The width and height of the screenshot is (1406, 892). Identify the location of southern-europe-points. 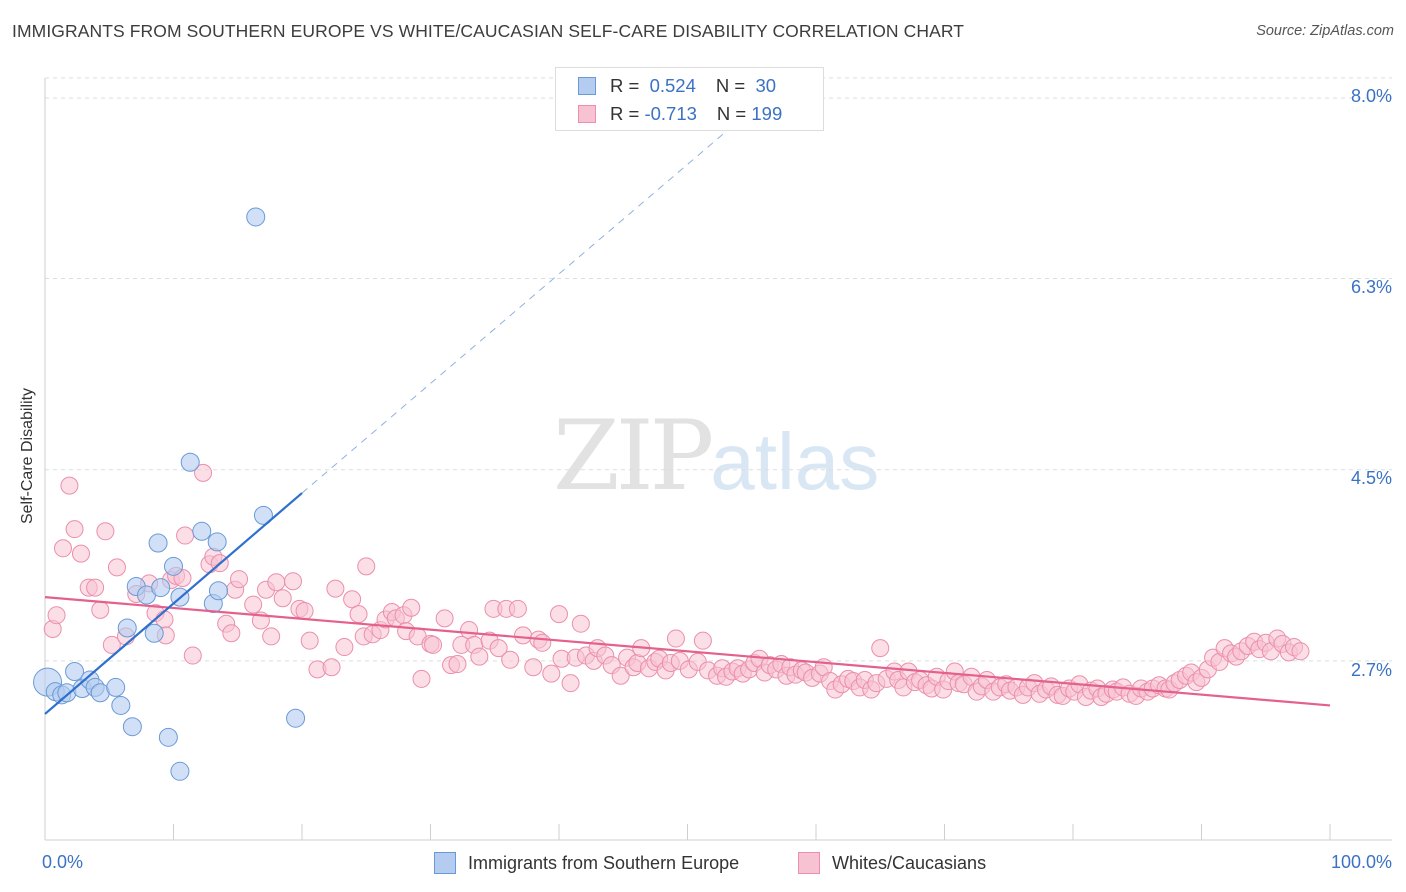
(169, 494).